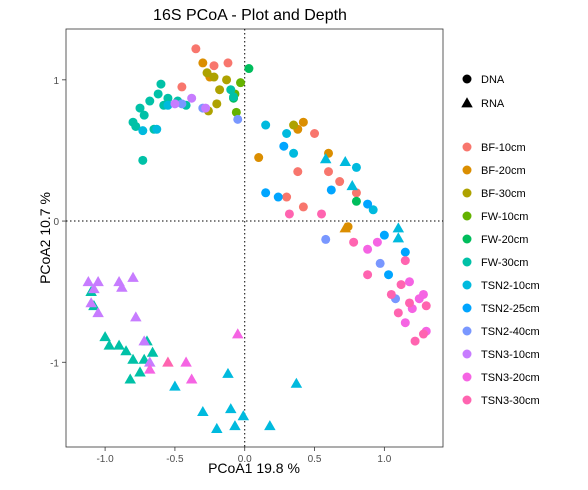 This screenshot has height=490, width=588. What do you see at coordinates (56, 81) in the screenshot?
I see `y-tick-label: 1` at bounding box center [56, 81].